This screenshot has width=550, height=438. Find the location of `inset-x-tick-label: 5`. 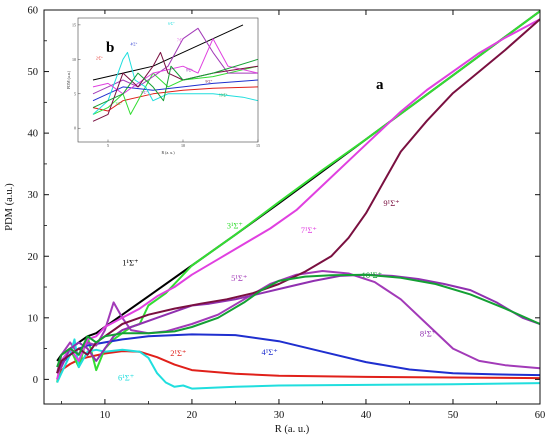

inset-x-tick-label: 5 is located at coordinates (108, 145).